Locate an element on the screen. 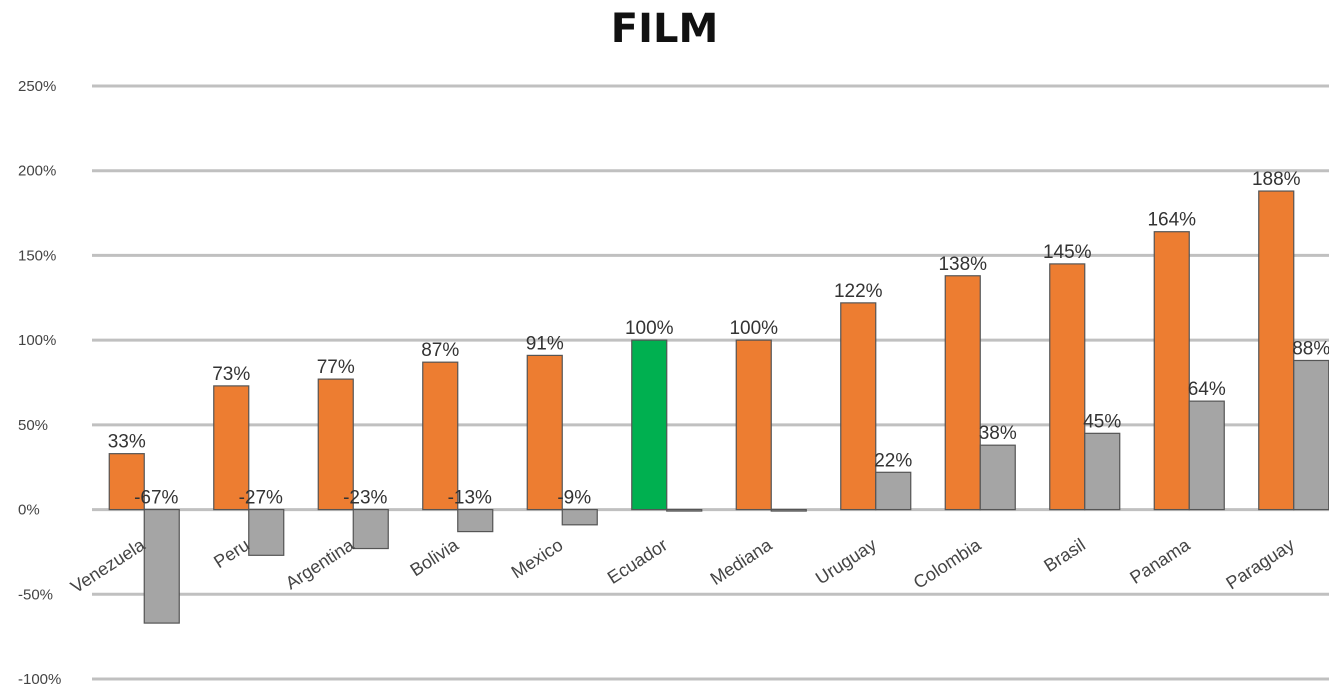 The image size is (1329, 692). bar-gray-peru is located at coordinates (266, 532).